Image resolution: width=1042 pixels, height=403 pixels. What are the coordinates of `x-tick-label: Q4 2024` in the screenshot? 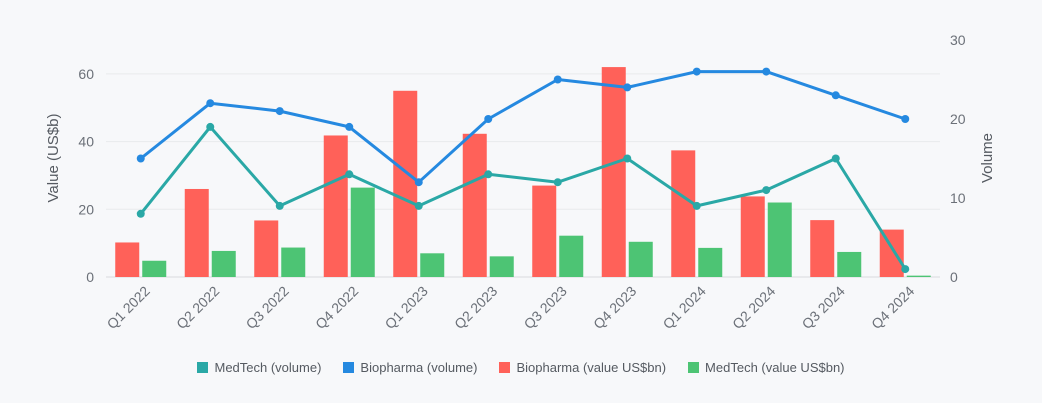 It's located at (892, 307).